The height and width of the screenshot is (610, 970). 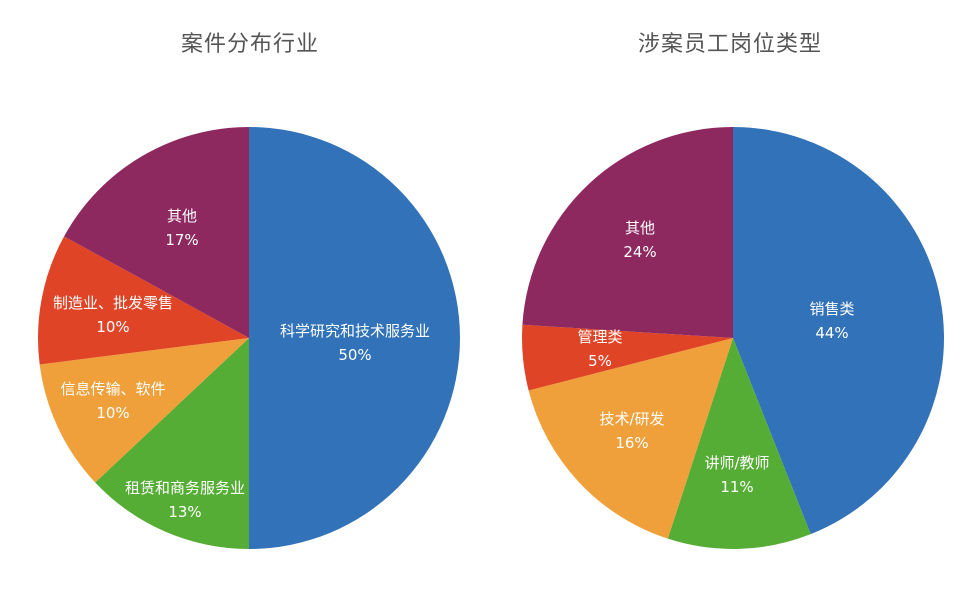 What do you see at coordinates (599, 337) in the screenshot?
I see `right-slice-label: 管理类` at bounding box center [599, 337].